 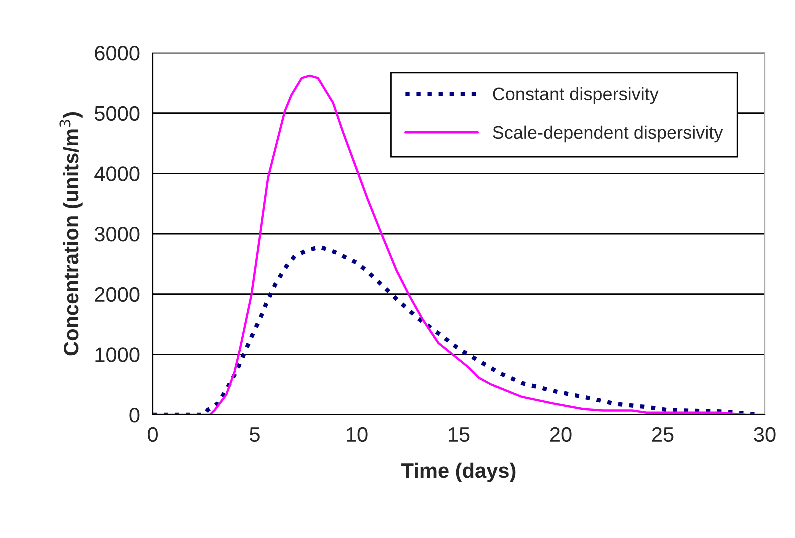 What do you see at coordinates (117, 53) in the screenshot?
I see `y-tick-label: 6000` at bounding box center [117, 53].